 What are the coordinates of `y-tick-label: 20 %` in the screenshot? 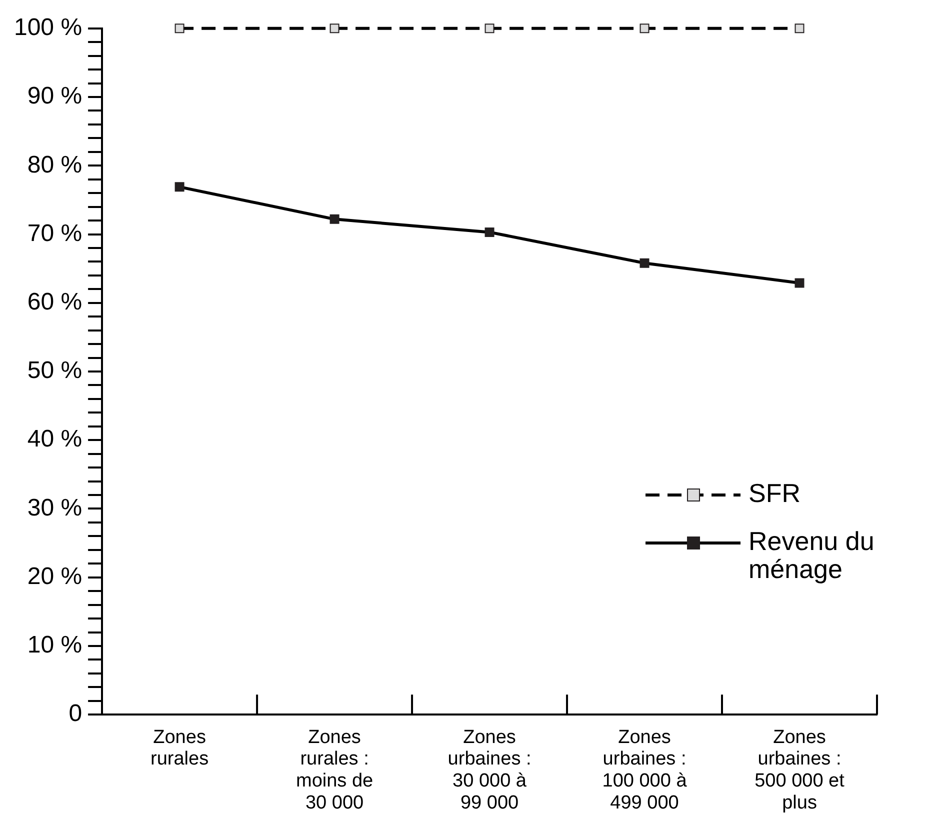 It's located at (54, 576).